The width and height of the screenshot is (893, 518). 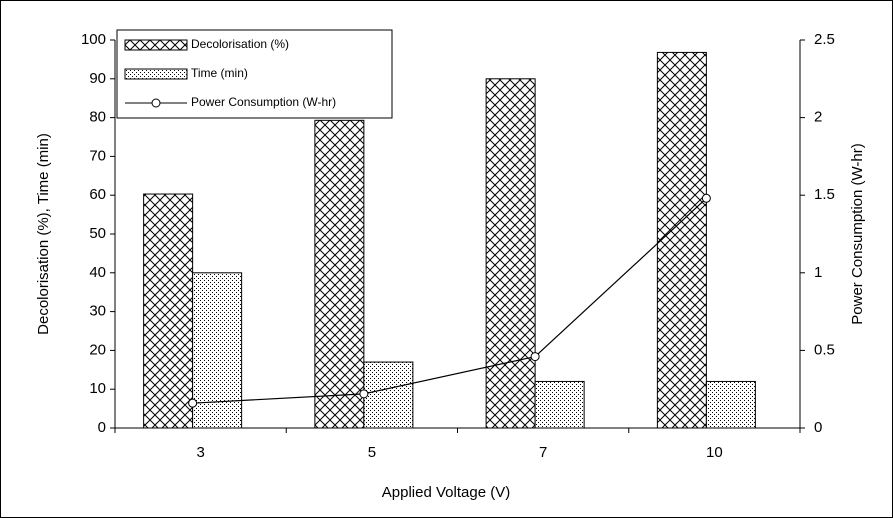 I want to click on y-axis-title: Decolorisation (%), Time (min), so click(x=43, y=234).